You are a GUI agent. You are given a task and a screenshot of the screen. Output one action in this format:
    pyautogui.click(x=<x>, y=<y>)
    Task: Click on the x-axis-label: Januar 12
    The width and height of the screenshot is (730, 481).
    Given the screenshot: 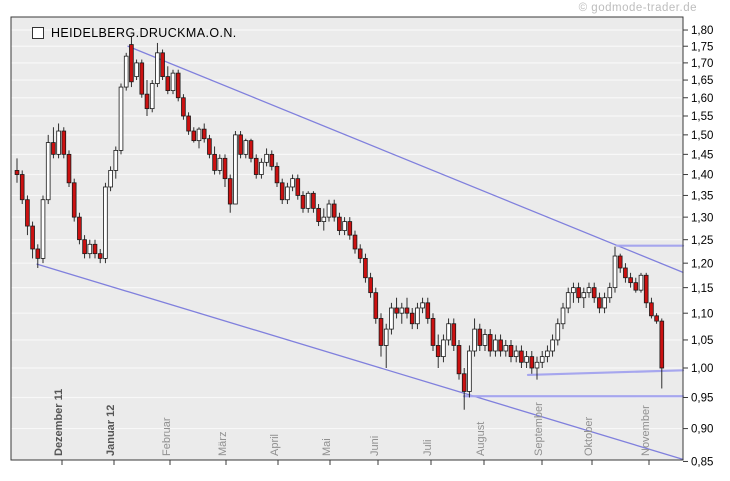 What is the action you would take?
    pyautogui.click(x=111, y=430)
    